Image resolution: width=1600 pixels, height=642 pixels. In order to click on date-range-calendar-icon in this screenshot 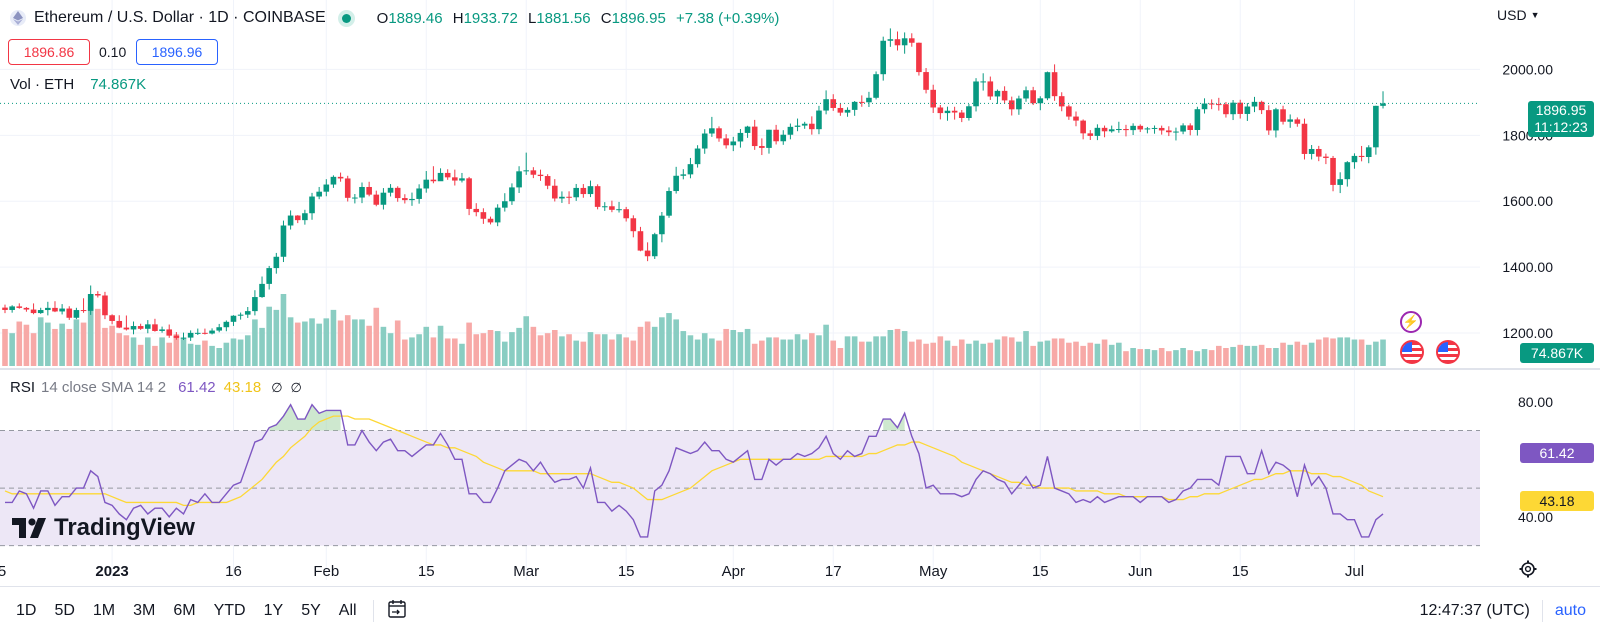, I will do `click(397, 611)`.